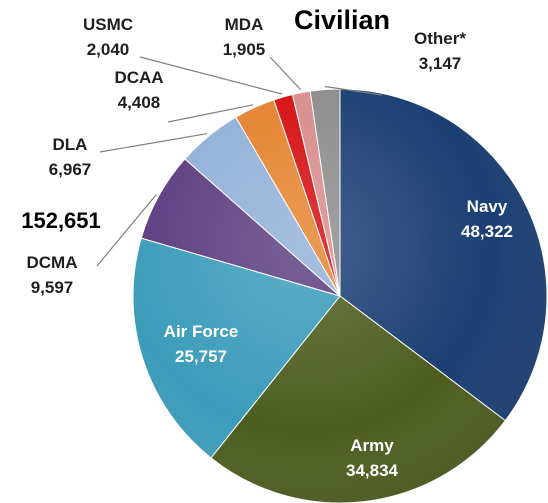 This screenshot has height=503, width=548. Describe the element at coordinates (285, 73) in the screenshot. I see `leader-line-mda` at that location.